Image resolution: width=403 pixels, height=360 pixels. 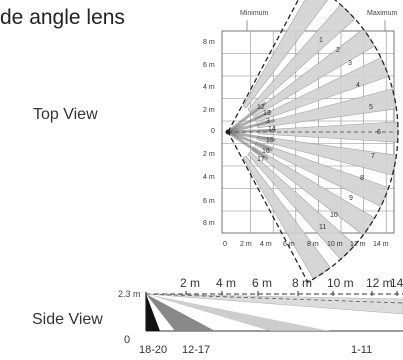 I want to click on zone-number-11: 11, so click(x=323, y=227).